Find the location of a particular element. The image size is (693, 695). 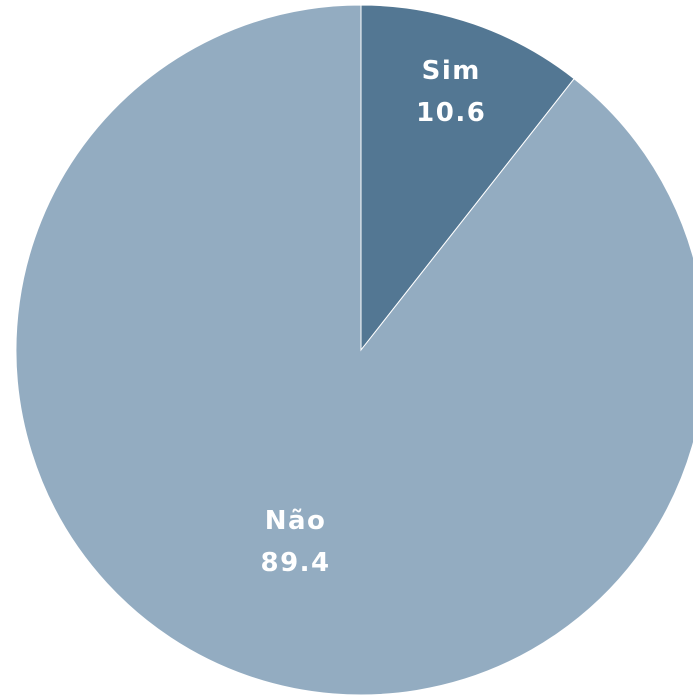

slice-label-nao: Não is located at coordinates (296, 521).